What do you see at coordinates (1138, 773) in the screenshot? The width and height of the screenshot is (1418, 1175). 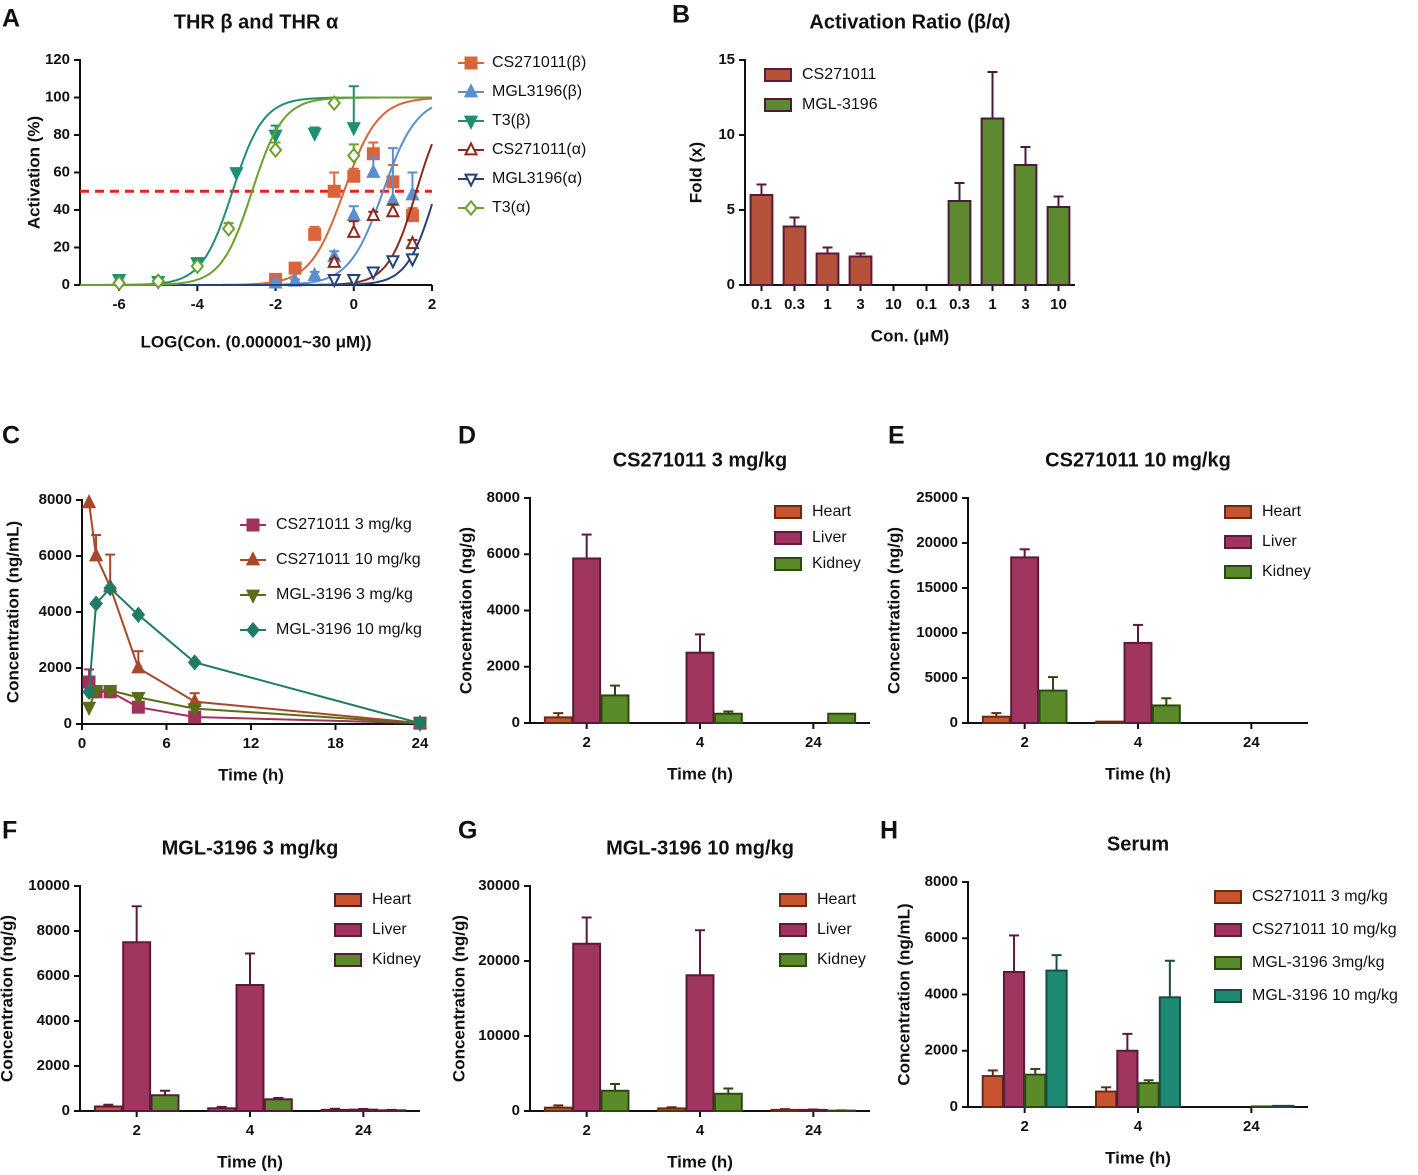 I see `x-axis-label: Time (h)` at bounding box center [1138, 773].